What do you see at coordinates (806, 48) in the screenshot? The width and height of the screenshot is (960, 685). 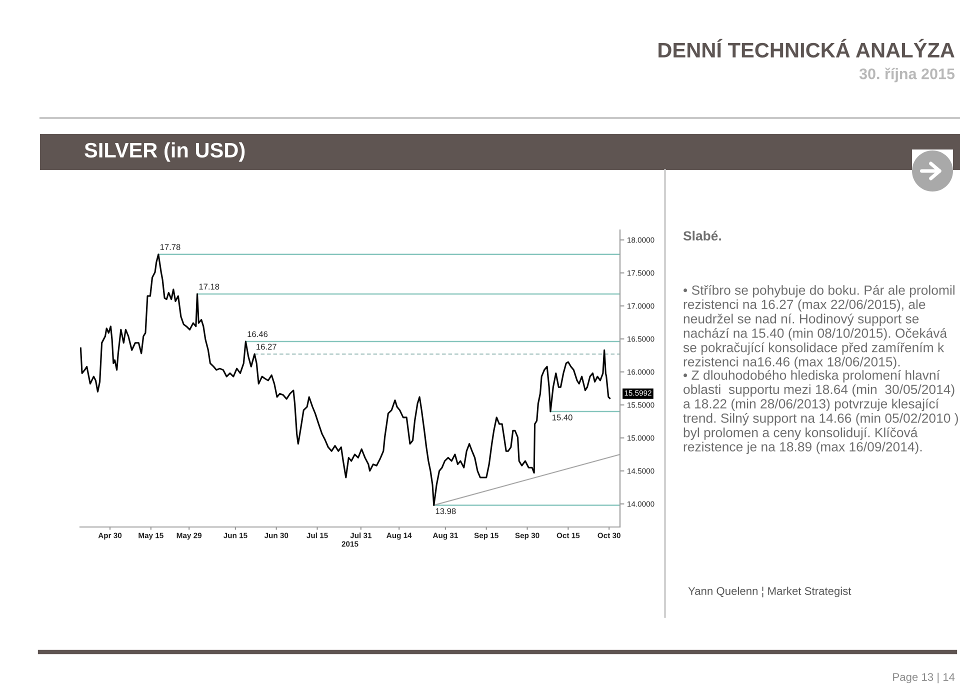 I see `text: DENNÍ TECHNICKÁ ANALÝZA` at bounding box center [806, 48].